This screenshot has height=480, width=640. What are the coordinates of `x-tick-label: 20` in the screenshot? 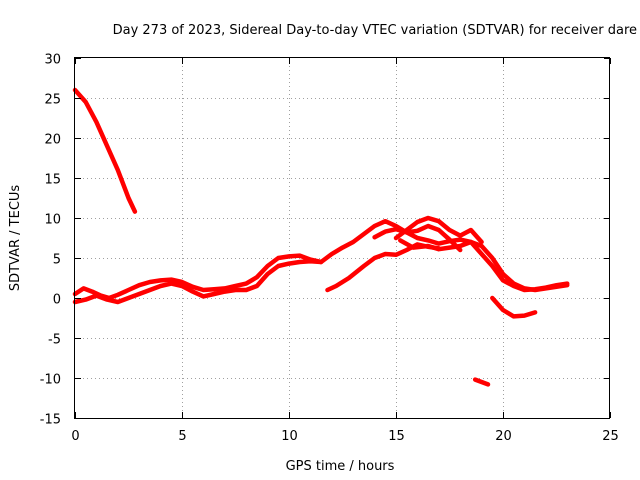 It's located at (503, 436).